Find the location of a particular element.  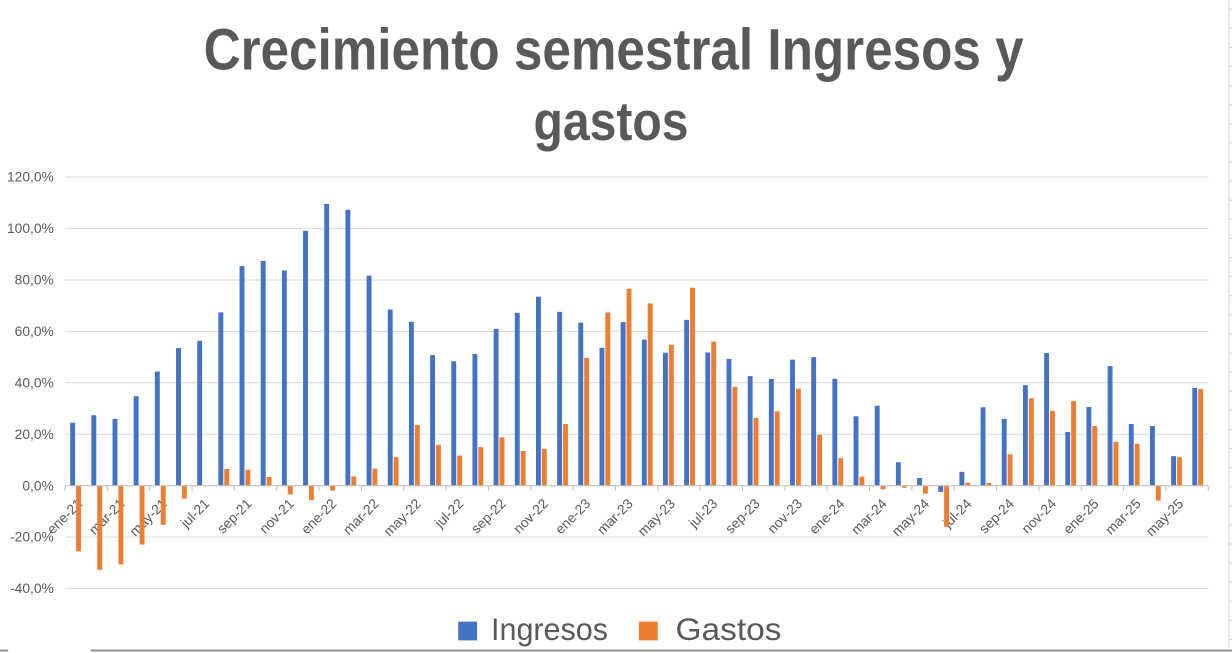

svg-text: Ingresos is located at coordinates (549, 629).